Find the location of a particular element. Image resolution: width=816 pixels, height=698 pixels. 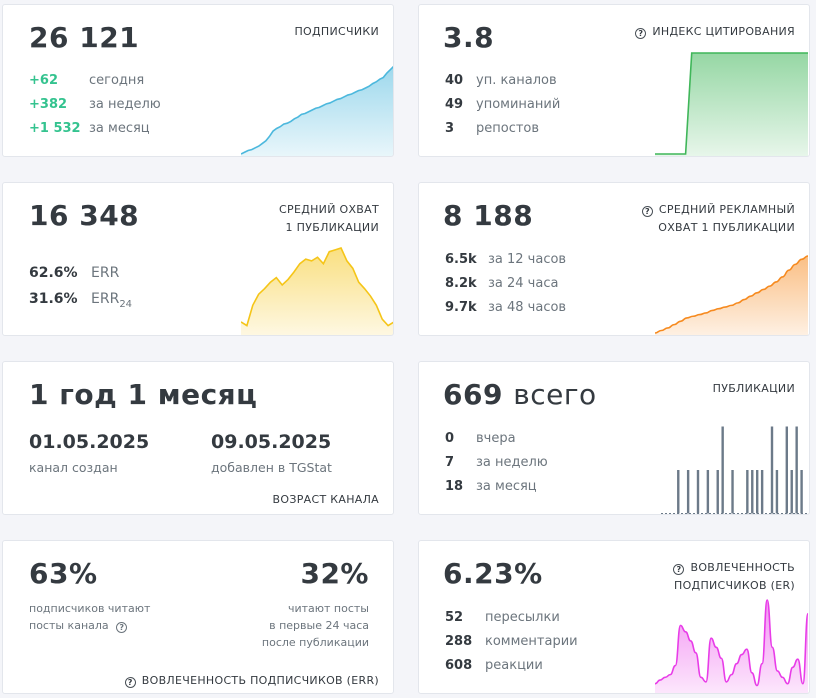

citation-row-channels: 40 уп. каналов is located at coordinates (501, 80).